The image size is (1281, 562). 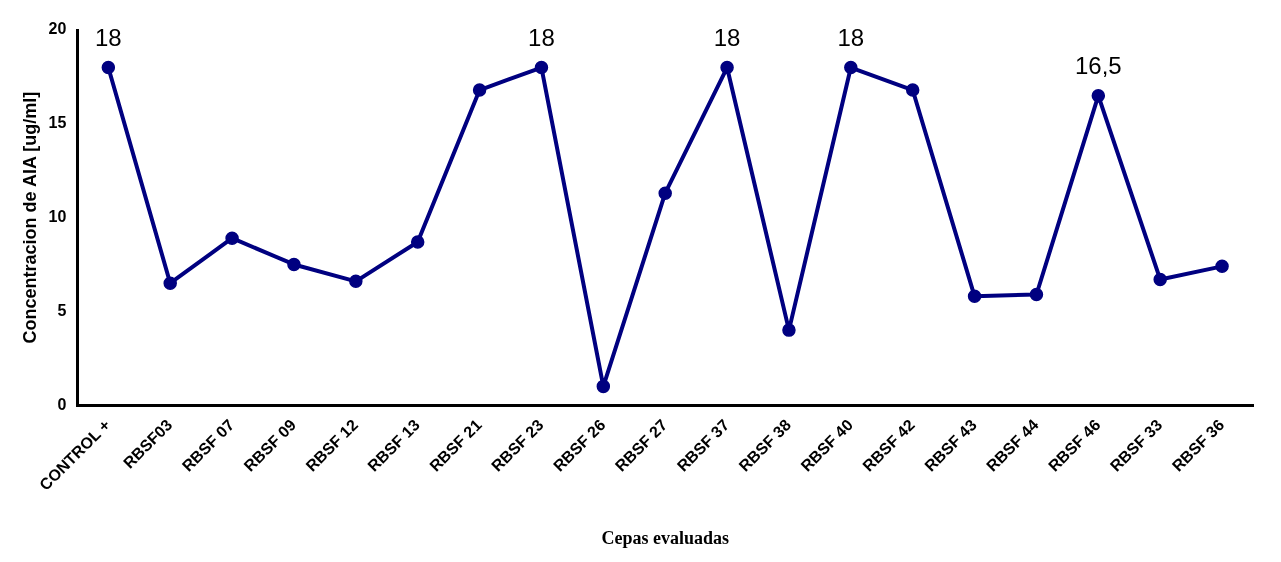 What do you see at coordinates (1098, 66) in the screenshot?
I see `data-label: 16,5` at bounding box center [1098, 66].